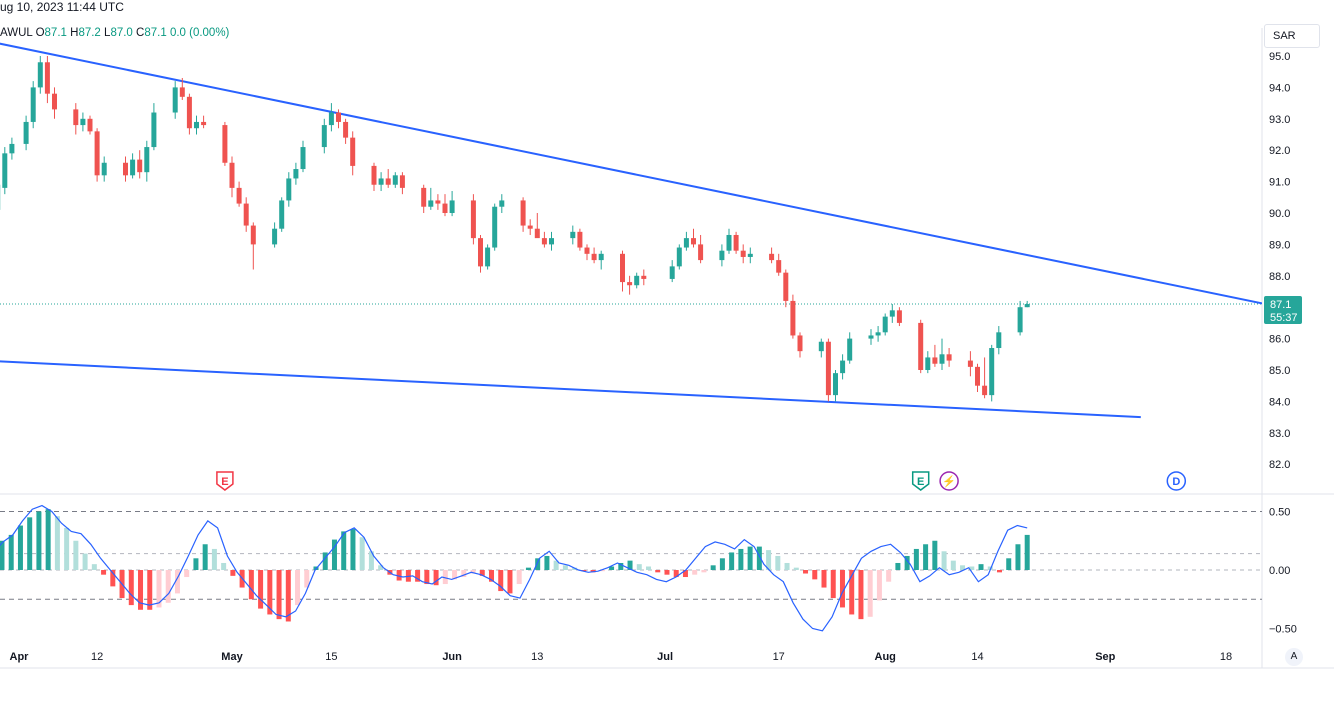 The image size is (1334, 705). I want to click on price-badge-bg, so click(1283, 310).